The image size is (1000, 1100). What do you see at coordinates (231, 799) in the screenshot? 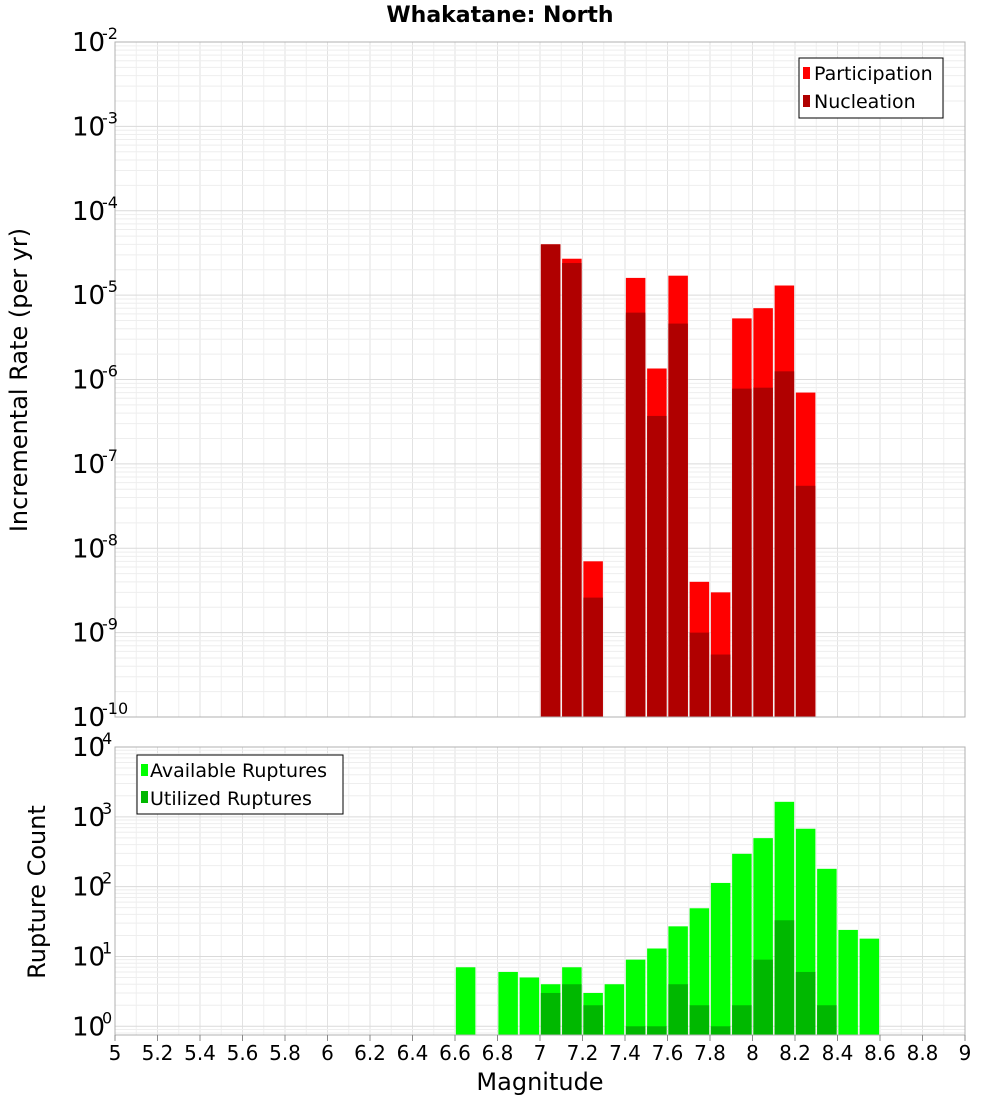
I see `utilized-legend-label: Utilized Ruptures` at bounding box center [231, 799].